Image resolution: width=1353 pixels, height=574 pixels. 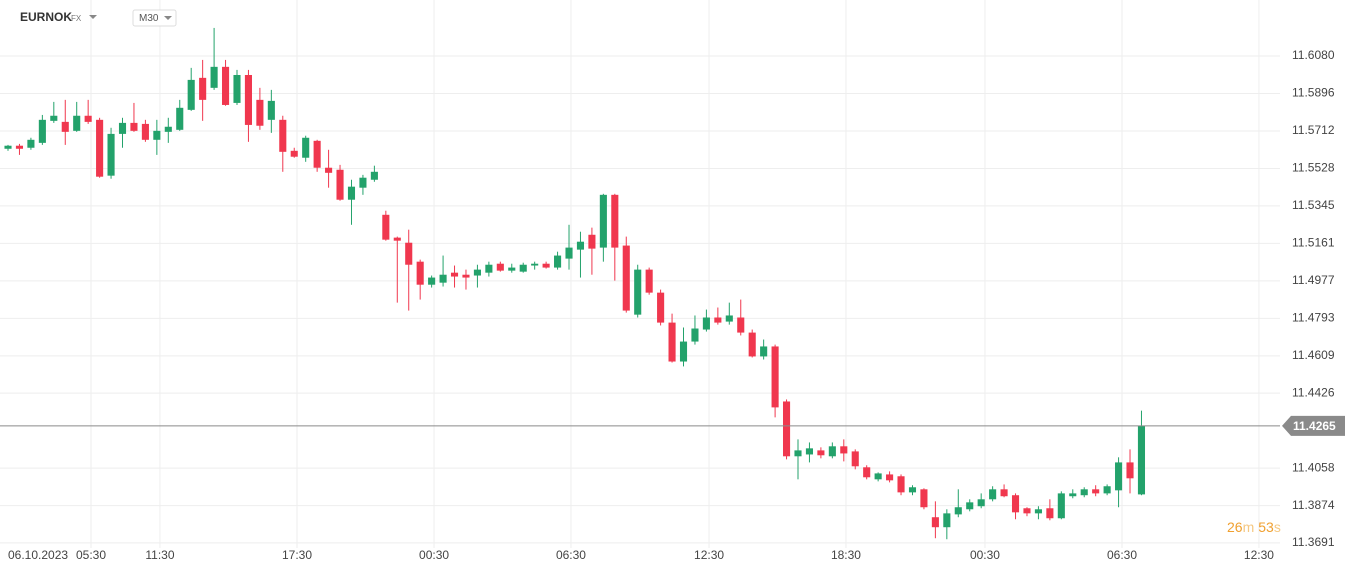 I want to click on last-price-label: 11.4265, so click(x=1314, y=426).